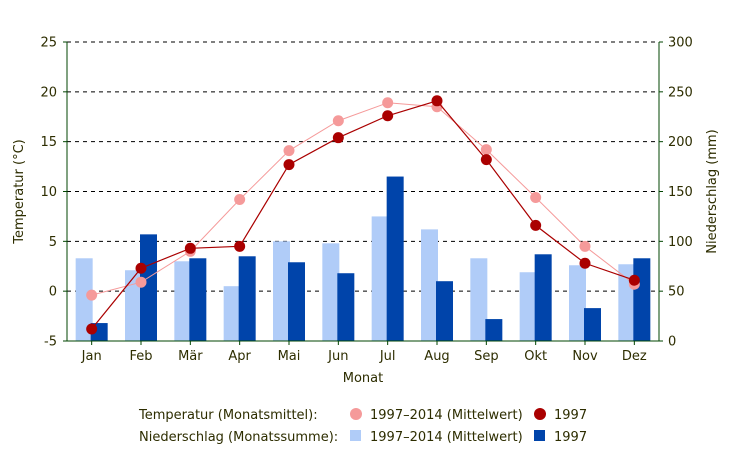 The width and height of the screenshot is (733, 465). What do you see at coordinates (337, 356) in the screenshot?
I see `tick-label-month: Jun` at bounding box center [337, 356].